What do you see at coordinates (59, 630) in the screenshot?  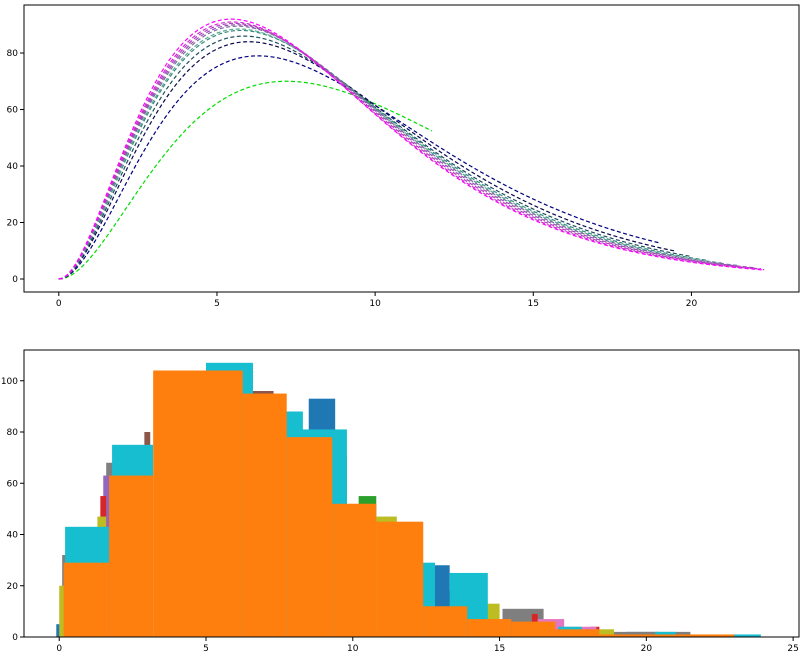 I see `hist-bar-s0-b0` at bounding box center [59, 630].